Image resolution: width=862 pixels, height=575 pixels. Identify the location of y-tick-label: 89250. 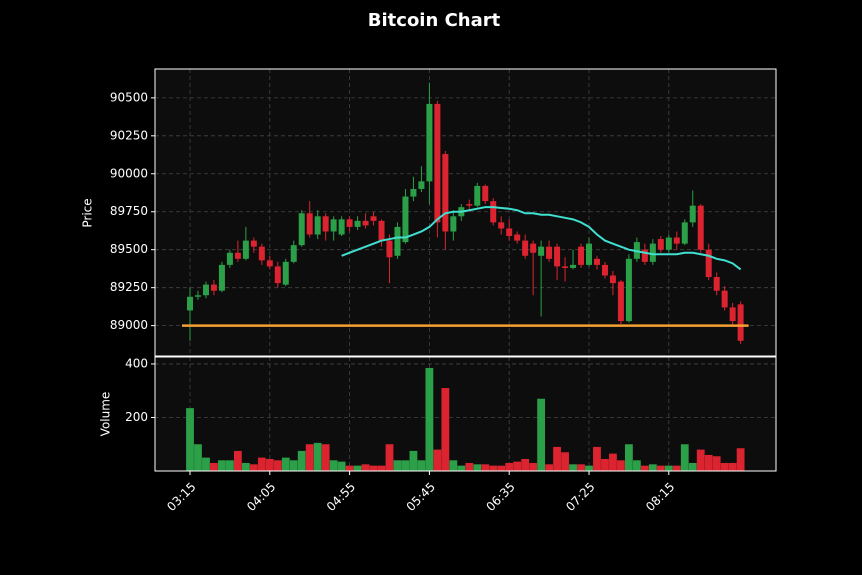
(129, 287).